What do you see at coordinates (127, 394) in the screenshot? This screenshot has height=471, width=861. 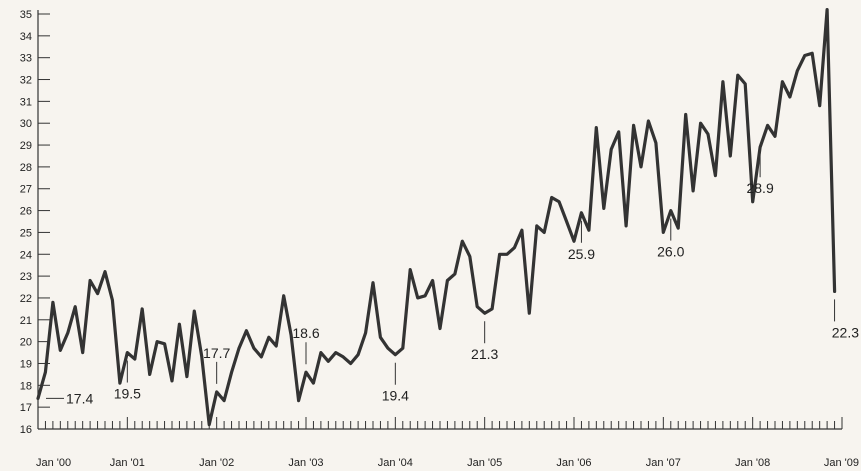 I see `annotation-label: 19.5` at bounding box center [127, 394].